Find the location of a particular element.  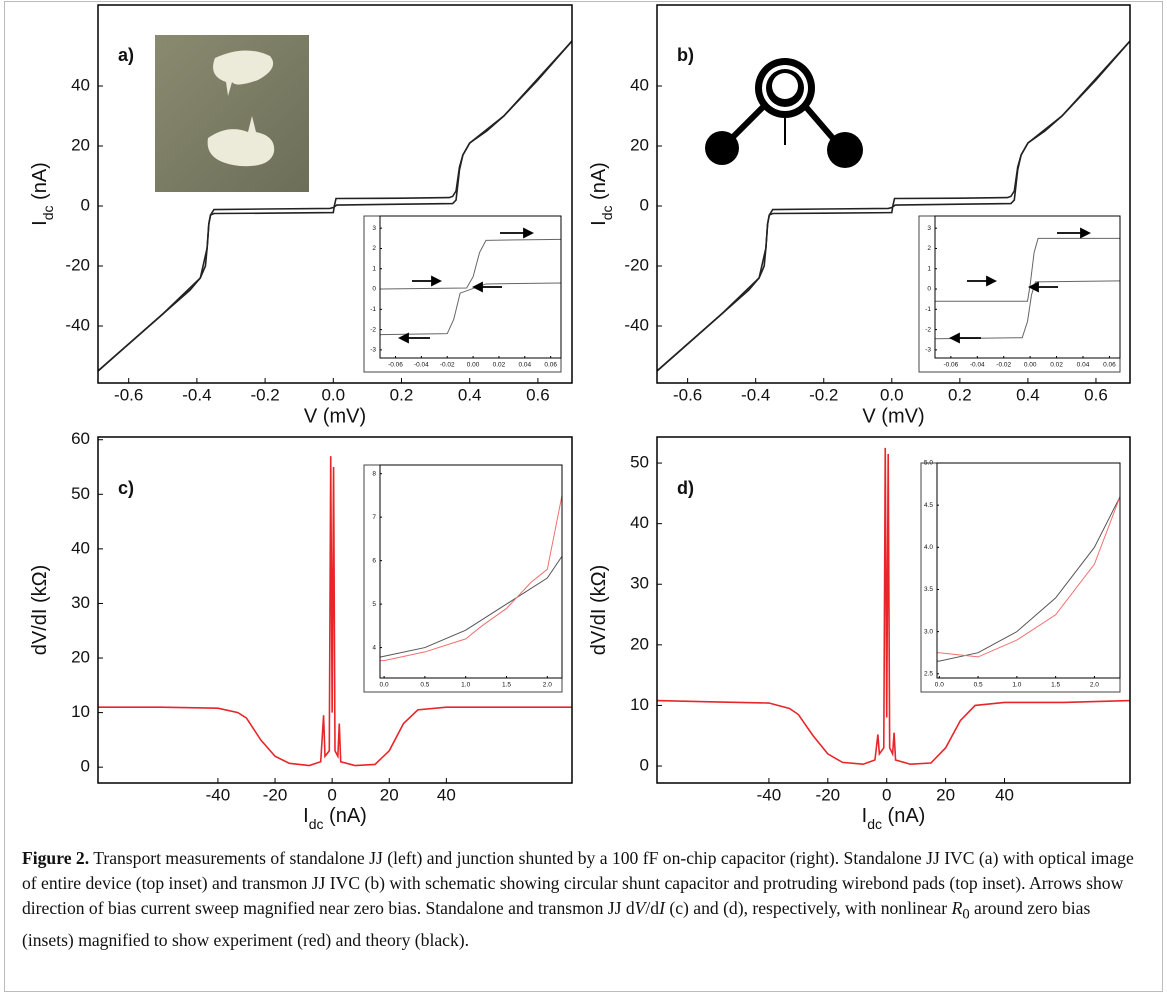

axis-label: dV/dI (kΩ) is located at coordinates (40, 610).